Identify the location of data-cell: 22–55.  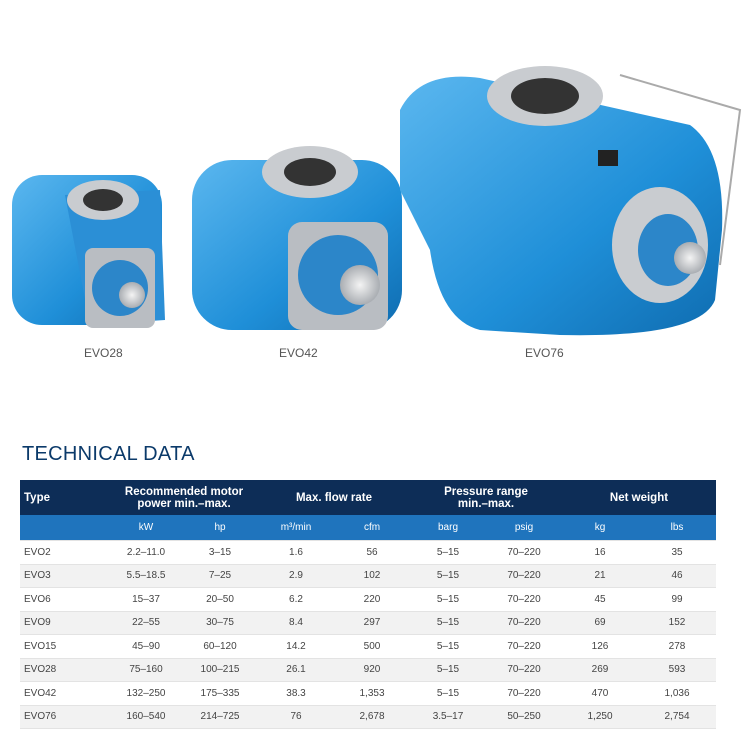
(146, 623).